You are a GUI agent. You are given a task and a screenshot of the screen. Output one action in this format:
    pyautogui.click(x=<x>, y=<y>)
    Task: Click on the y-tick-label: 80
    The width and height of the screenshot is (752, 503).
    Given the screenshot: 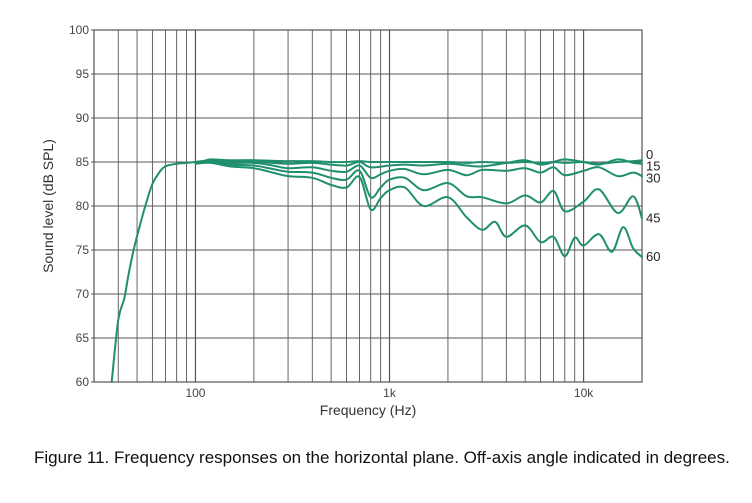 What is the action you would take?
    pyautogui.click(x=83, y=206)
    